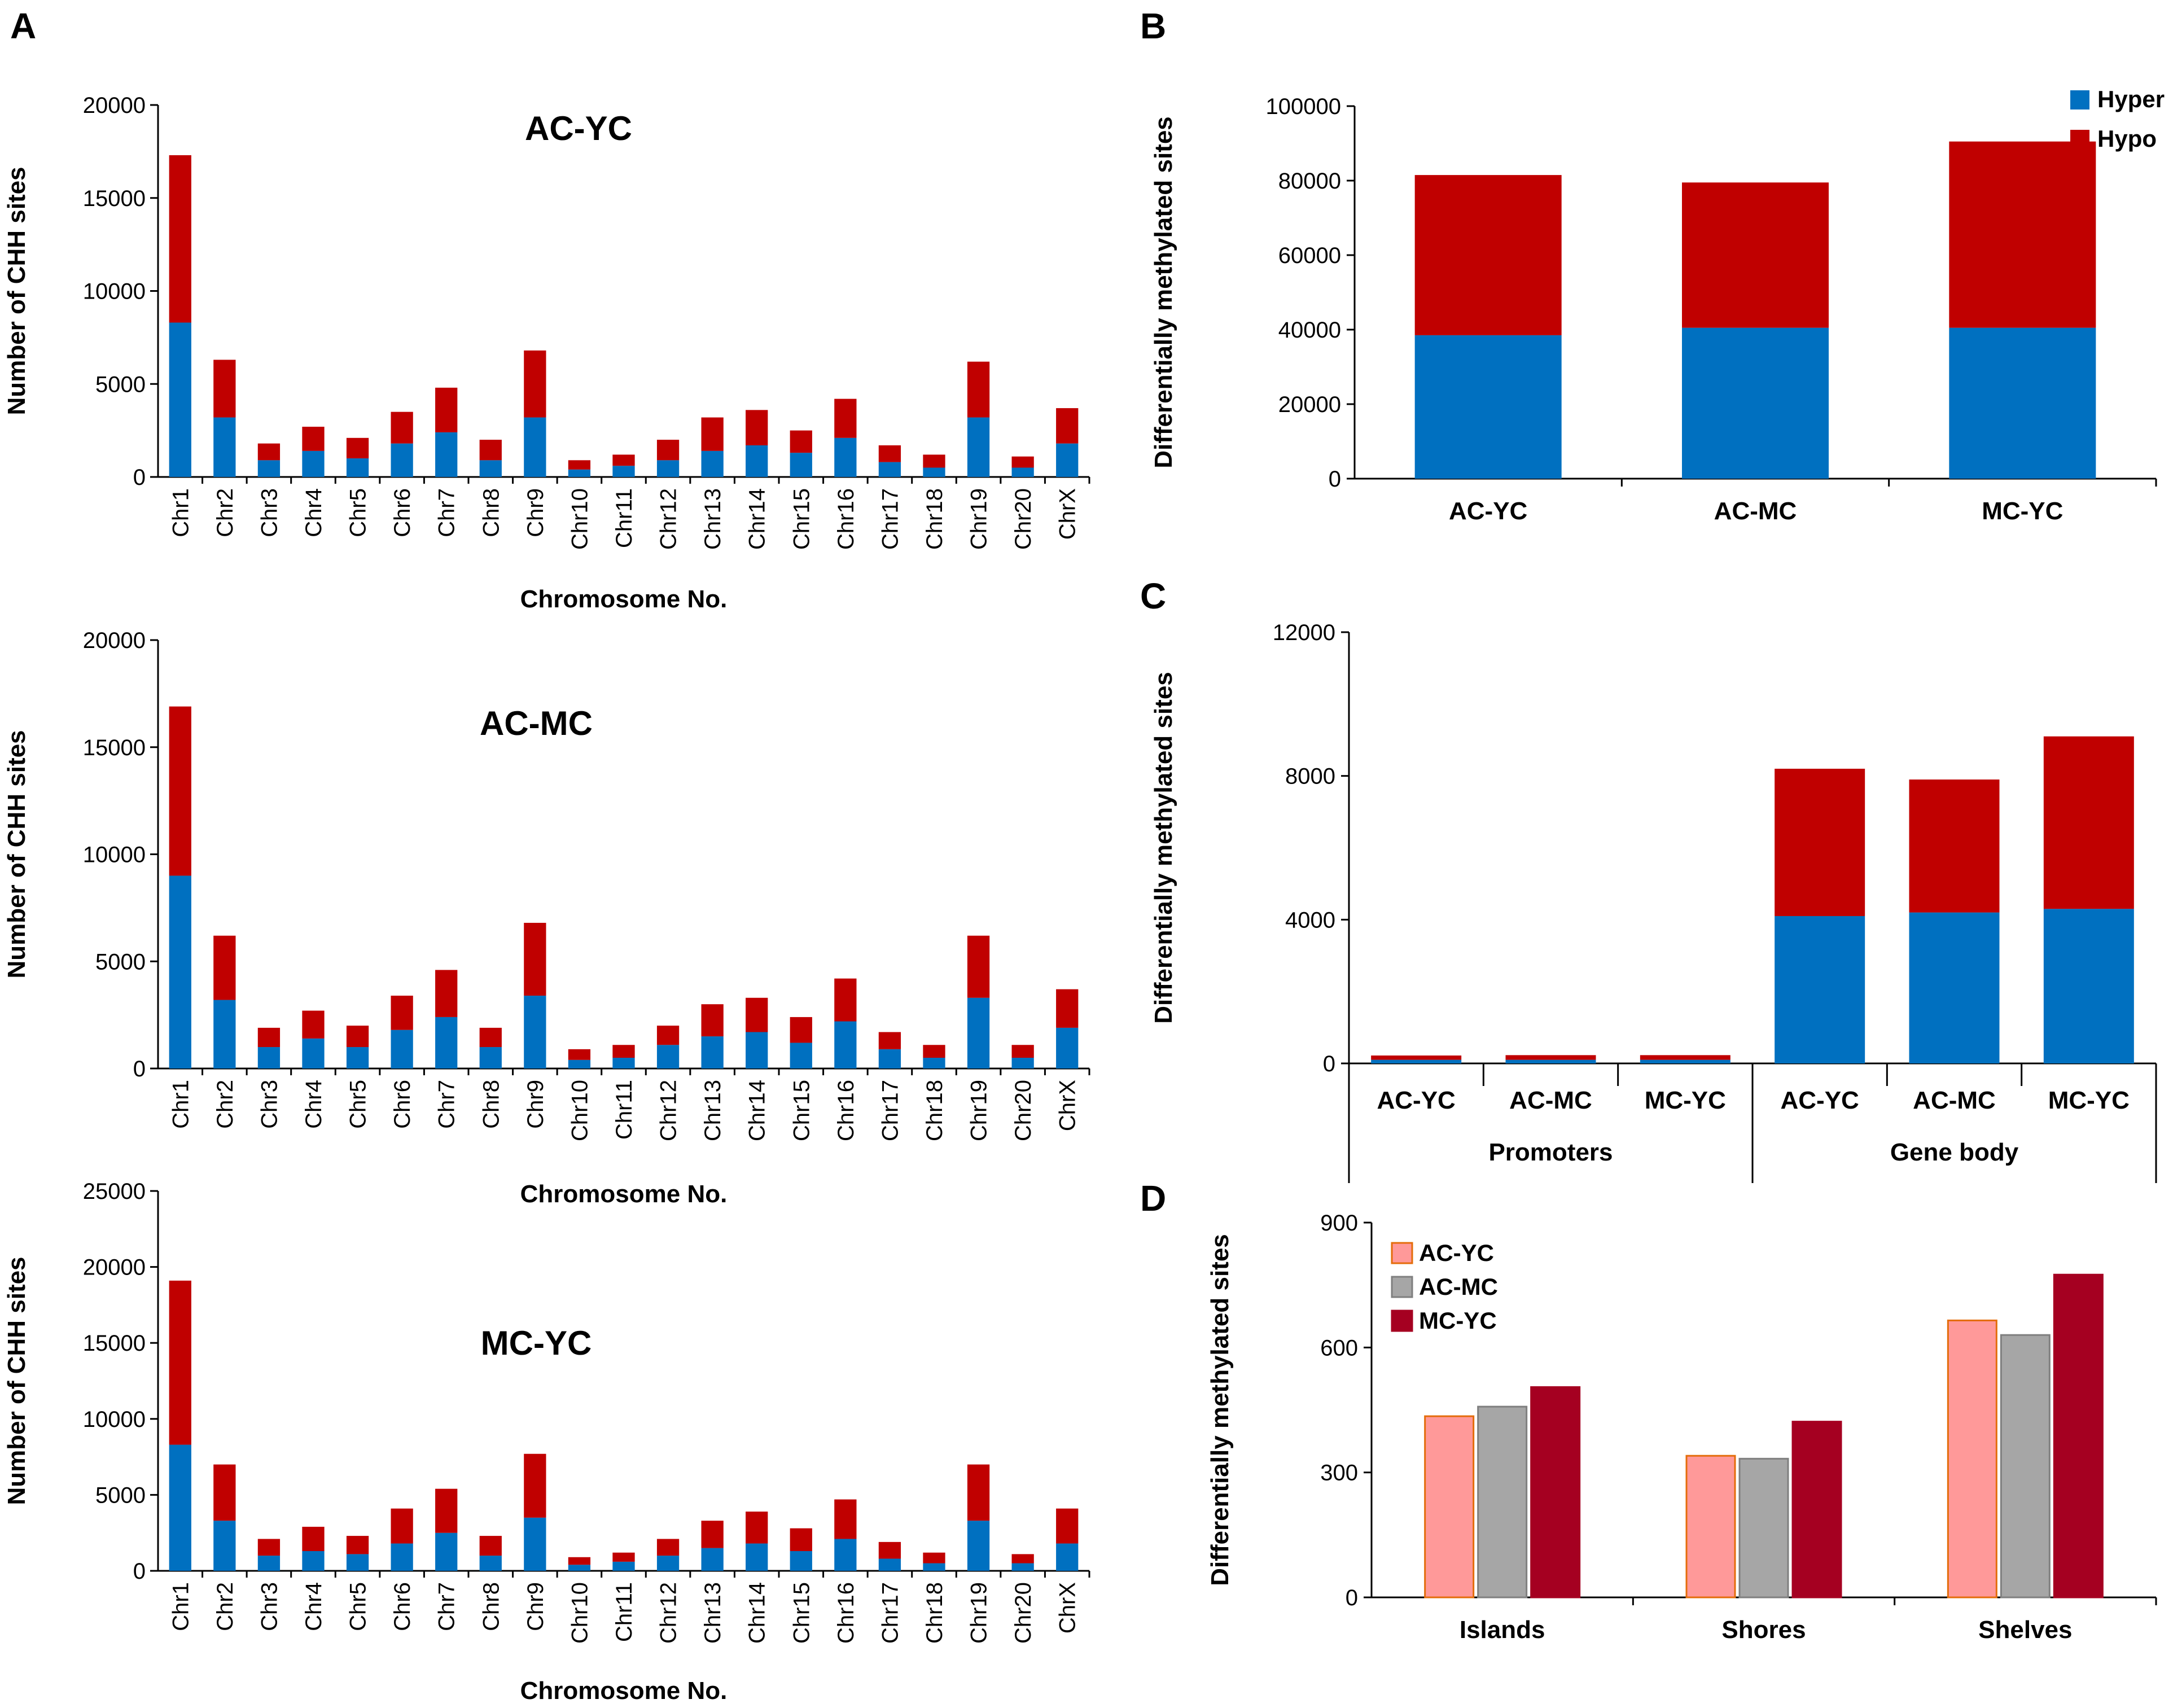  Describe the element at coordinates (224, 1546) in the screenshot. I see `bar-hyper-chr2` at that location.